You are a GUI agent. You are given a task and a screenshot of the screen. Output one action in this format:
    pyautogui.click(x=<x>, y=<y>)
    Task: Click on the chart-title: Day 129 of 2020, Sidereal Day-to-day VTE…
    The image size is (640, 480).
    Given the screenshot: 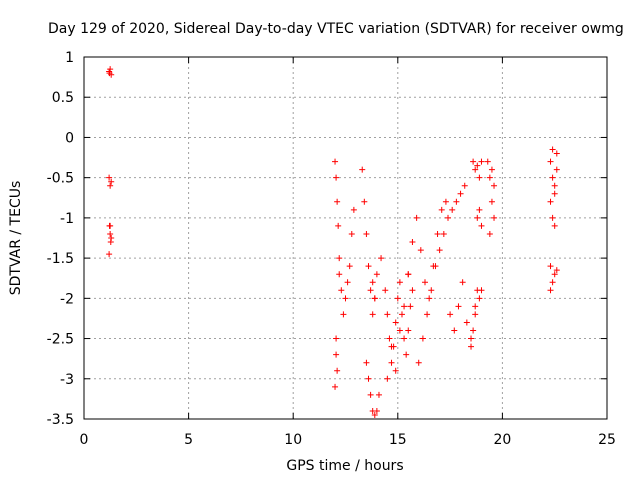 What is the action you would take?
    pyautogui.click(x=336, y=29)
    